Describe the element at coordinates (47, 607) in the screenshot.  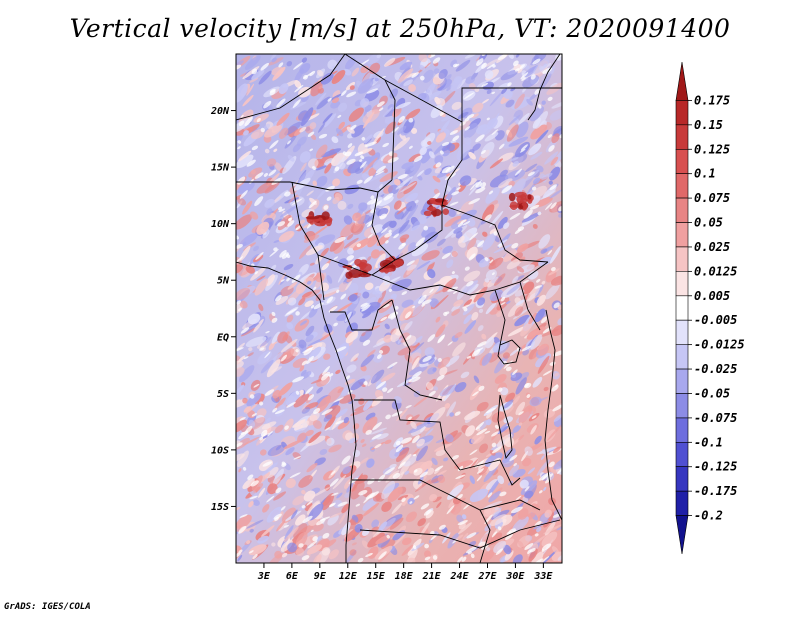
I see `grads-credit: GrADS: IGES/COLA` at that location.